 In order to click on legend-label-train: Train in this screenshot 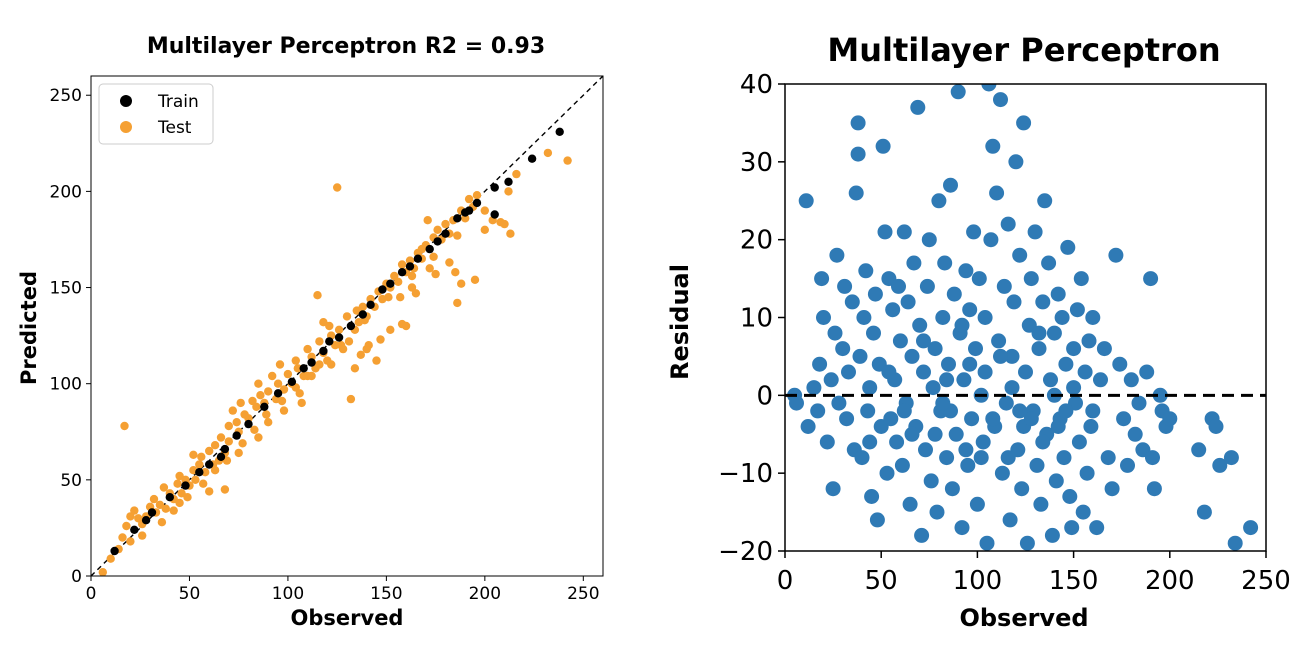, I will do `click(178, 102)`.